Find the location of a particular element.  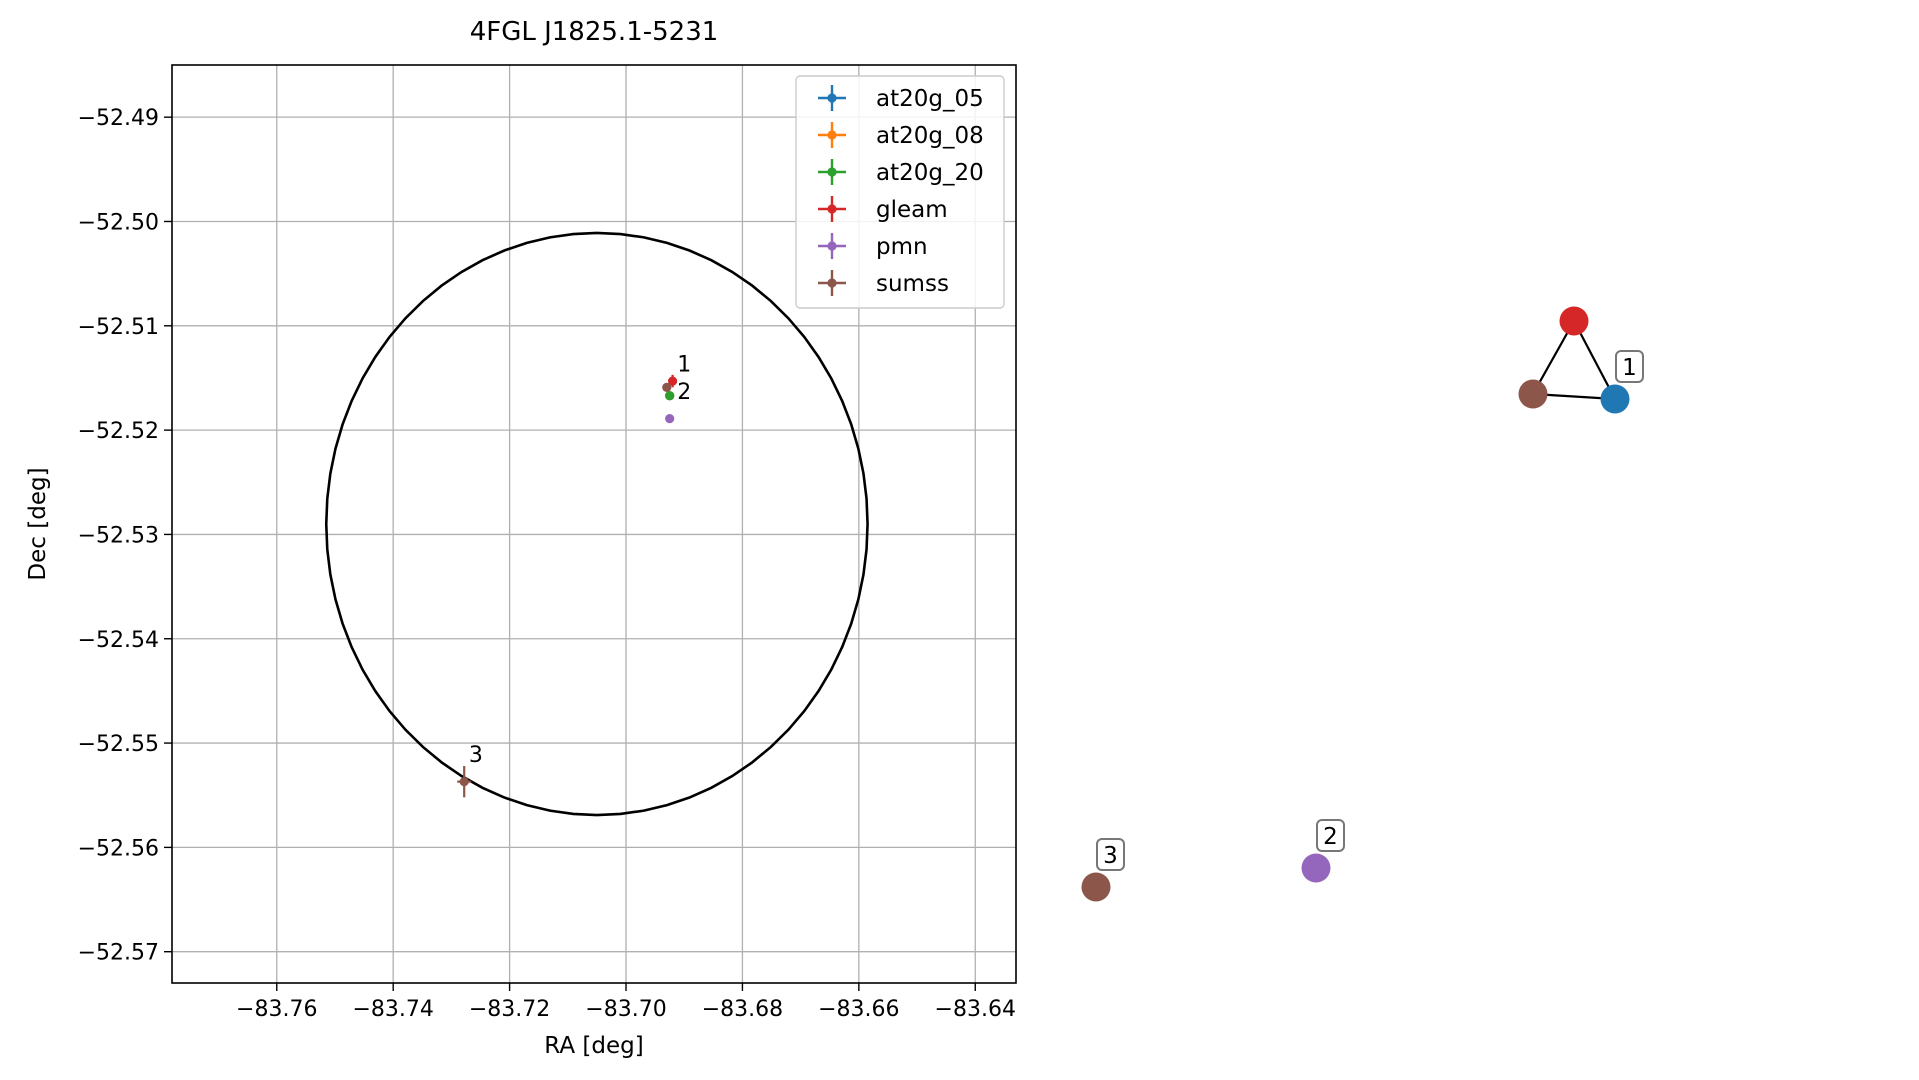

y-tick-label: −52.52 is located at coordinates (118, 431).